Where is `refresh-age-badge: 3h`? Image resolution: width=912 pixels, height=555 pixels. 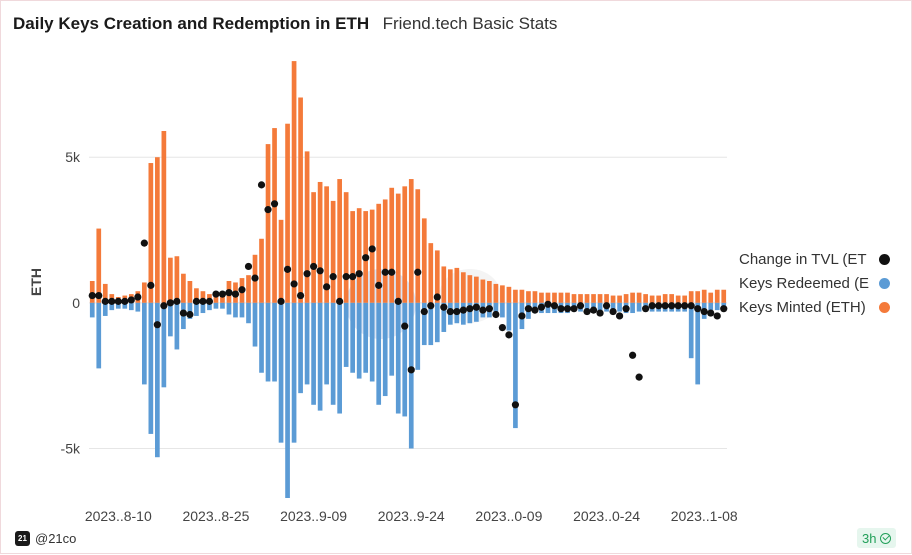 refresh-age-badge: 3h is located at coordinates (877, 538).